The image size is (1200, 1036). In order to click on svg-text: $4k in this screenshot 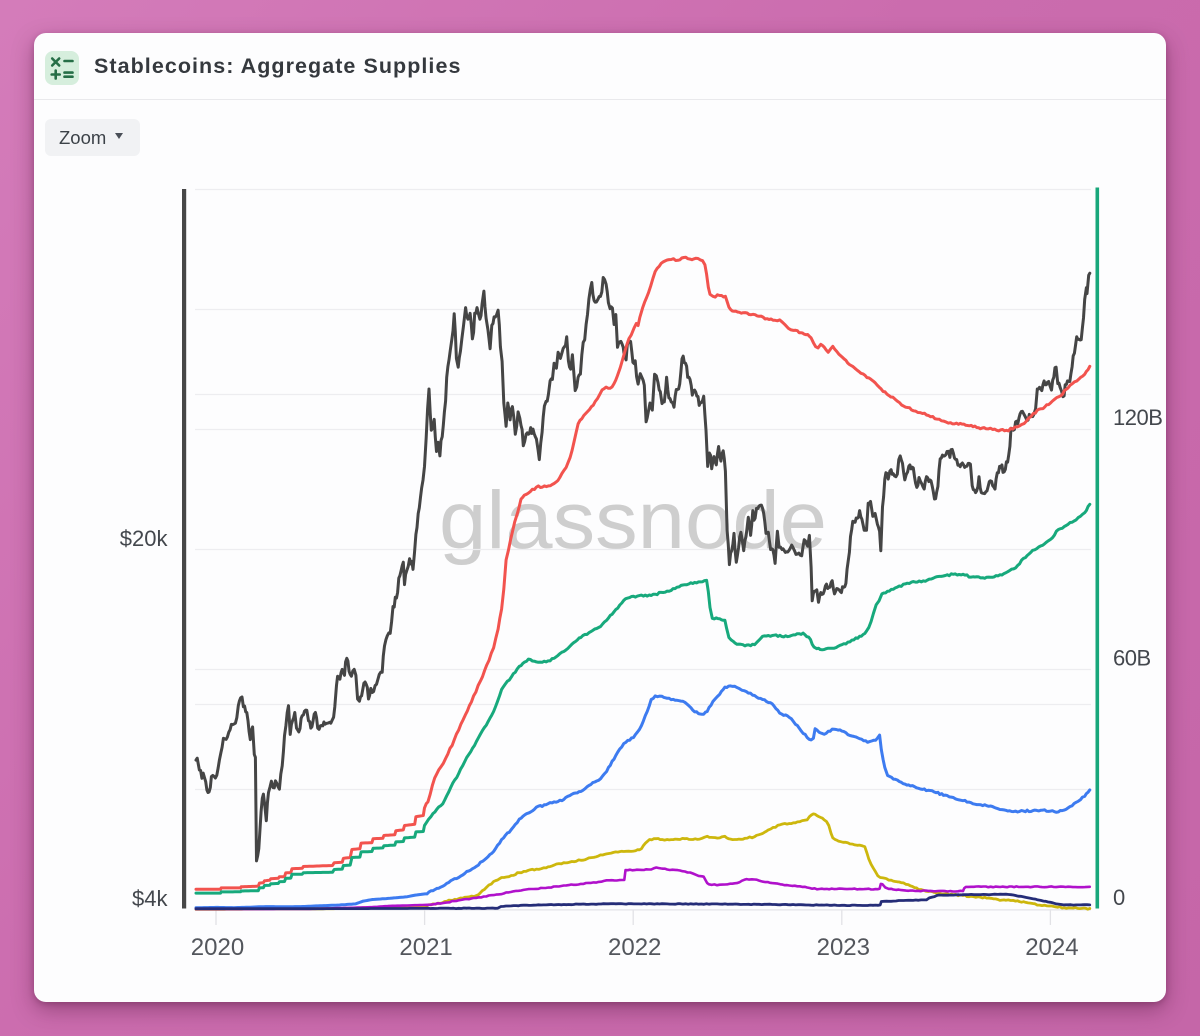, I will do `click(150, 898)`.